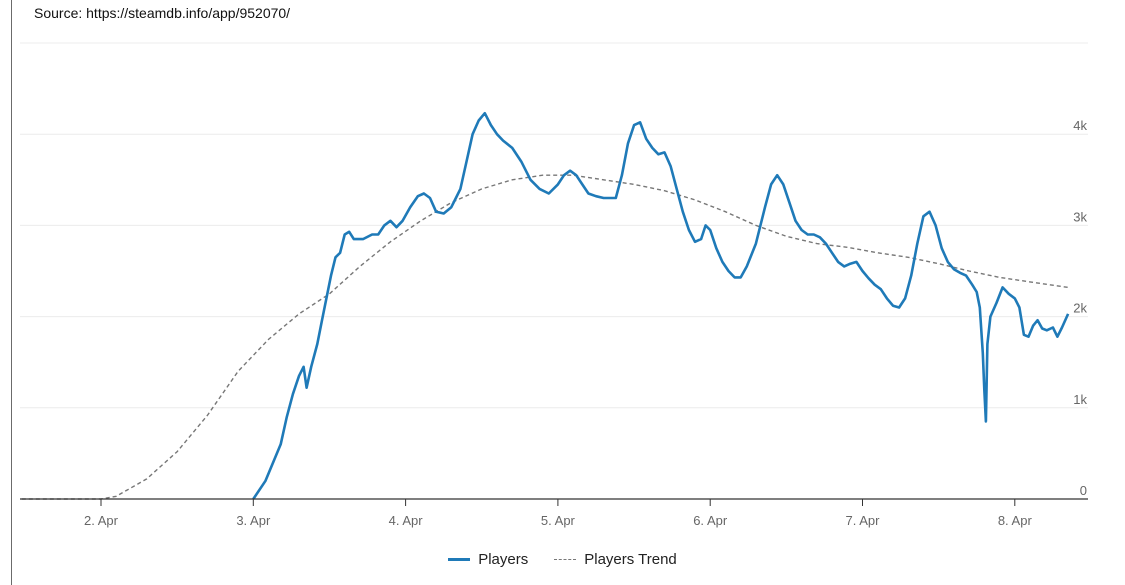  Describe the element at coordinates (554, 502) in the screenshot. I see `x-axis` at that location.